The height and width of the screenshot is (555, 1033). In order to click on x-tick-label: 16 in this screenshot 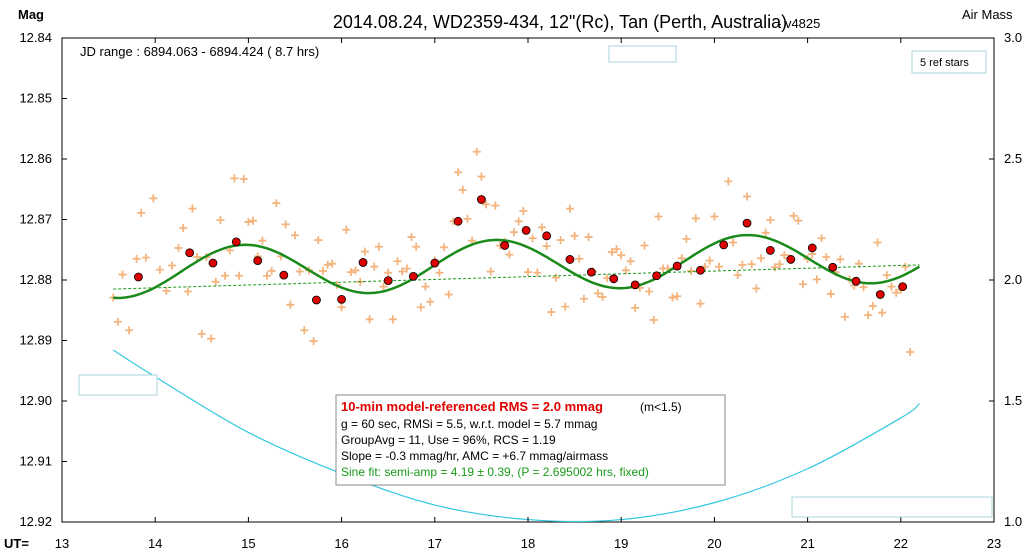, I will do `click(341, 543)`.